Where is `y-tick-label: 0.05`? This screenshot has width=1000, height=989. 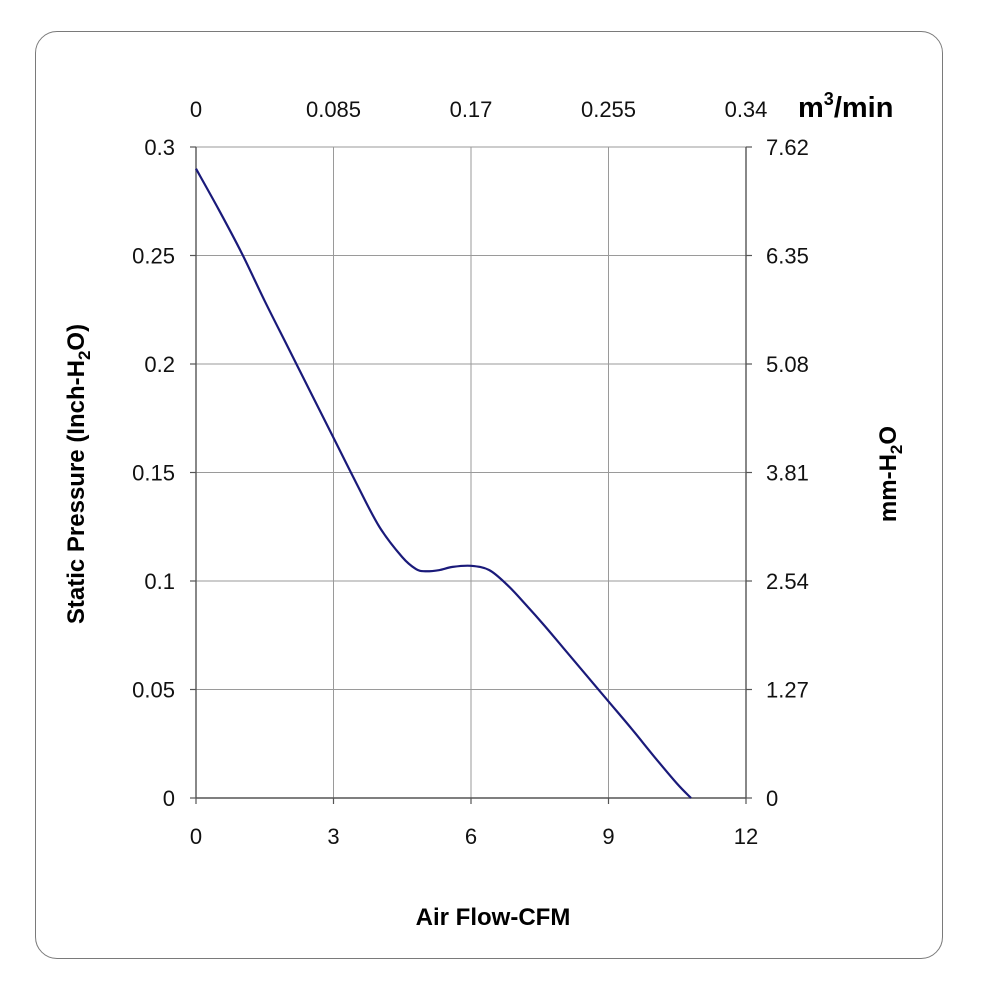
y-tick-label: 0.05 is located at coordinates (153, 690).